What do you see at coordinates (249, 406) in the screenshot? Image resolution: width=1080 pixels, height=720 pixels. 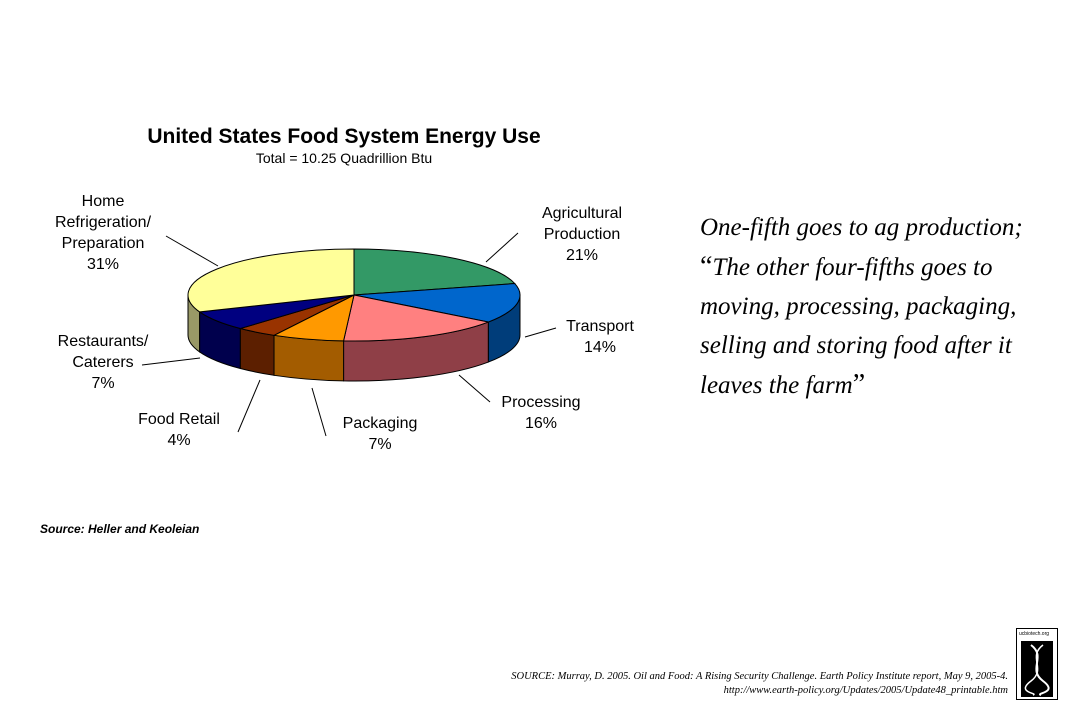 I see `leader-line-food-retail` at bounding box center [249, 406].